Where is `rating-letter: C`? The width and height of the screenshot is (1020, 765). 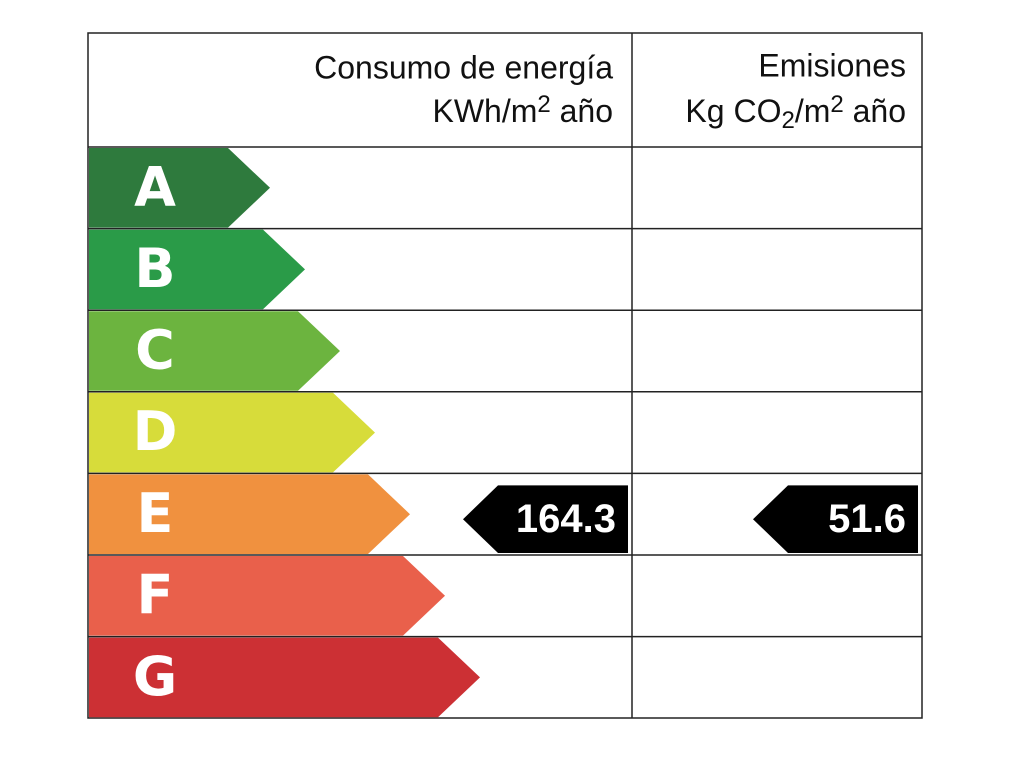
rating-letter: C is located at coordinates (155, 350).